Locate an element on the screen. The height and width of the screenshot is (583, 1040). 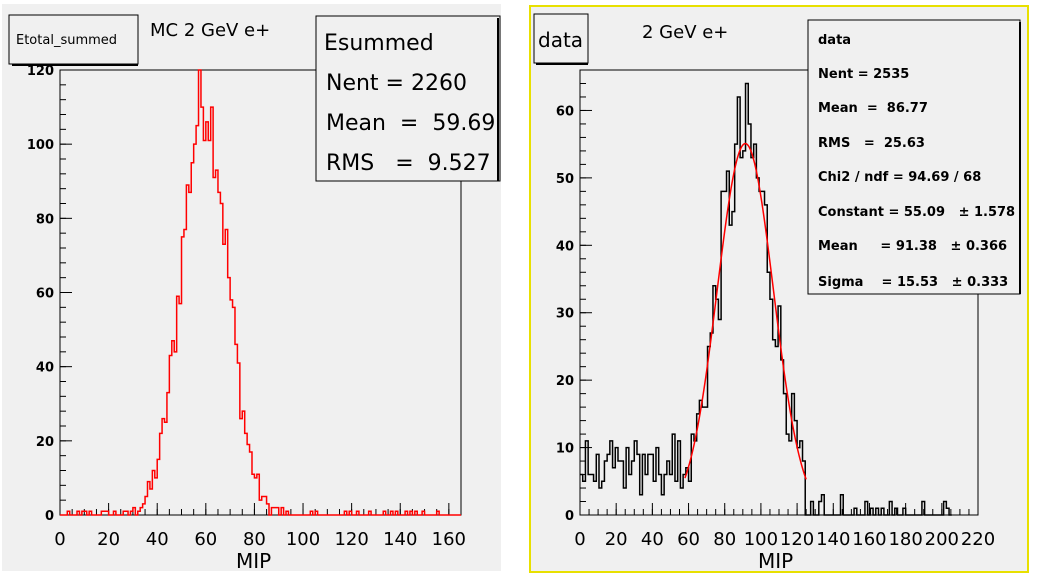
right-x-tick-label: 140 is located at coordinates (833, 539).